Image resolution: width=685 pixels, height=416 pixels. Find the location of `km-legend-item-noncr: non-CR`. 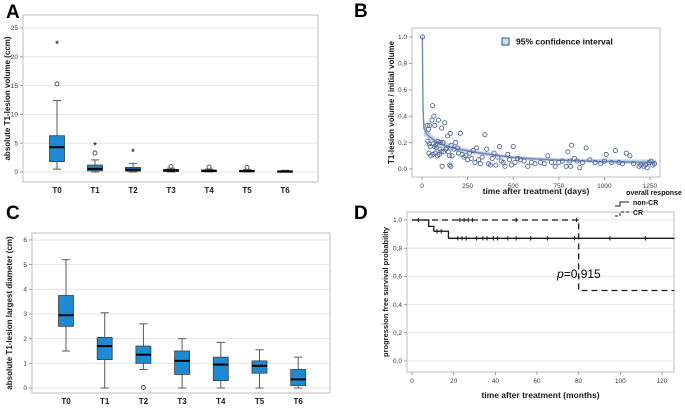

km-legend-item-noncr: non-CR is located at coordinates (646, 203).